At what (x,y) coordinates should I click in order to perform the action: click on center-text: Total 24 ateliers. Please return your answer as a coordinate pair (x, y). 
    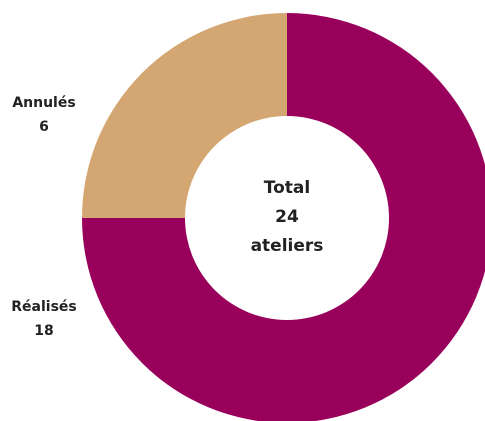
    Looking at the image, I should click on (287, 217).